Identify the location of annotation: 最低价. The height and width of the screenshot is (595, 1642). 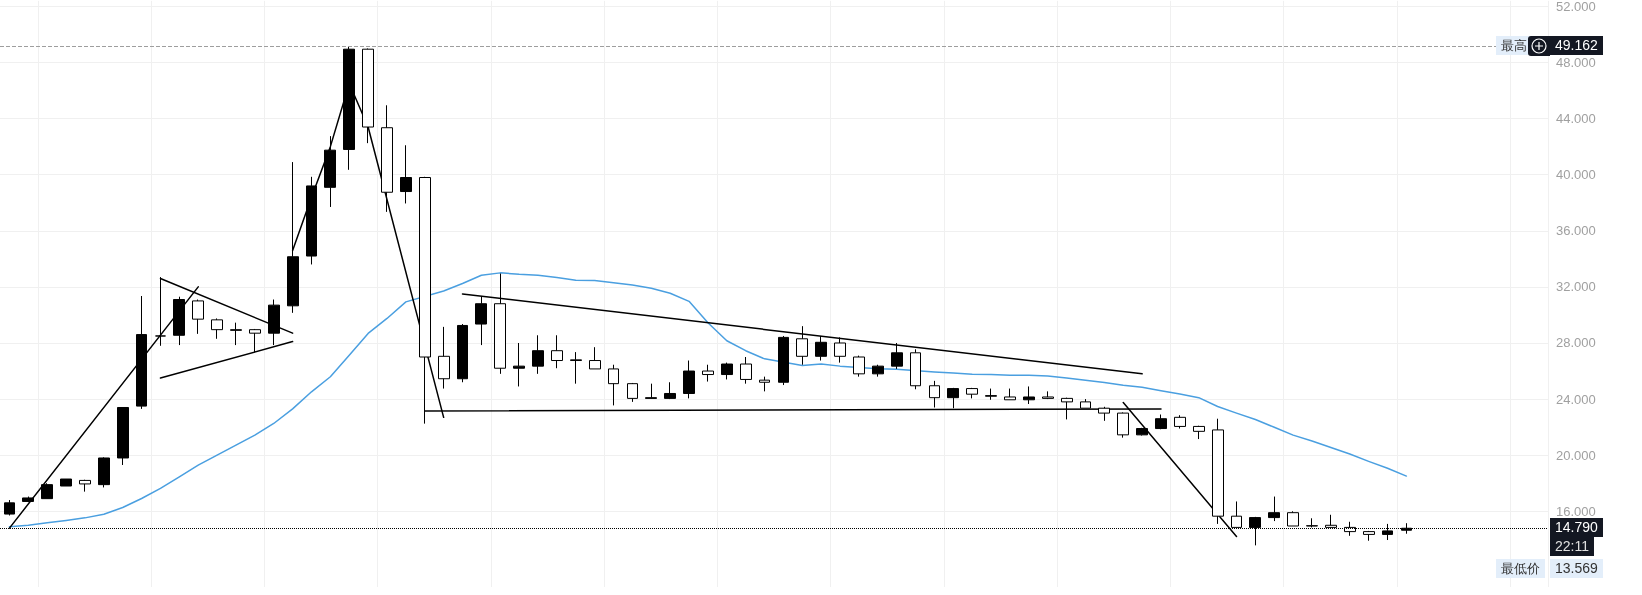
(1520, 569).